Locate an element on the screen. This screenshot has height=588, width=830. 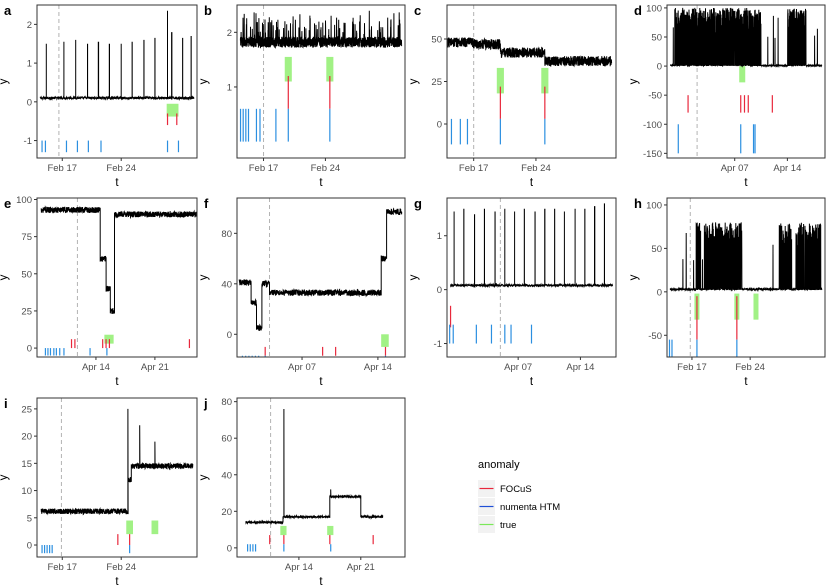
panel-tag: a is located at coordinates (8, 10).